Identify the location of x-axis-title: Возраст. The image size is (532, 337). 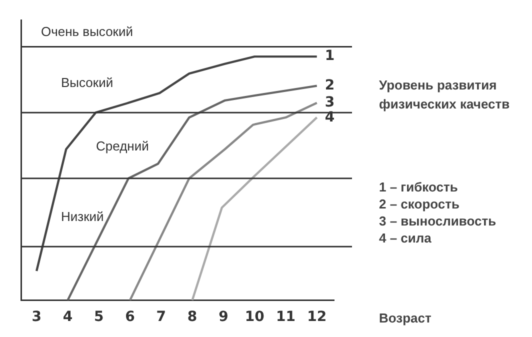
(405, 318).